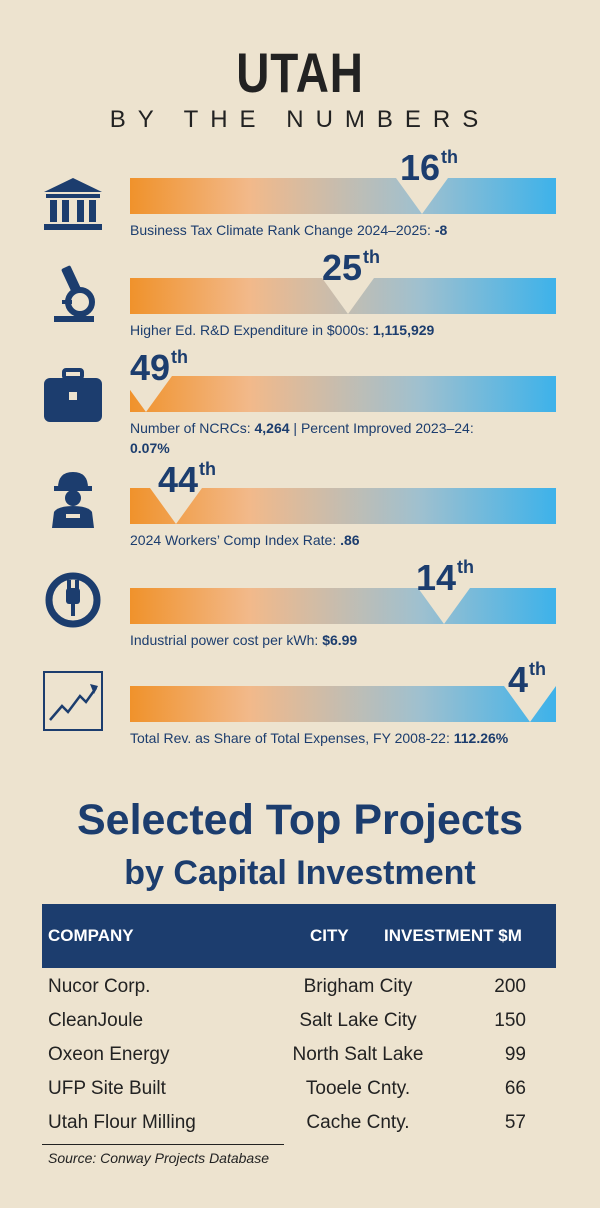  I want to click on city-cell: Salt Lake City, so click(358, 1020).